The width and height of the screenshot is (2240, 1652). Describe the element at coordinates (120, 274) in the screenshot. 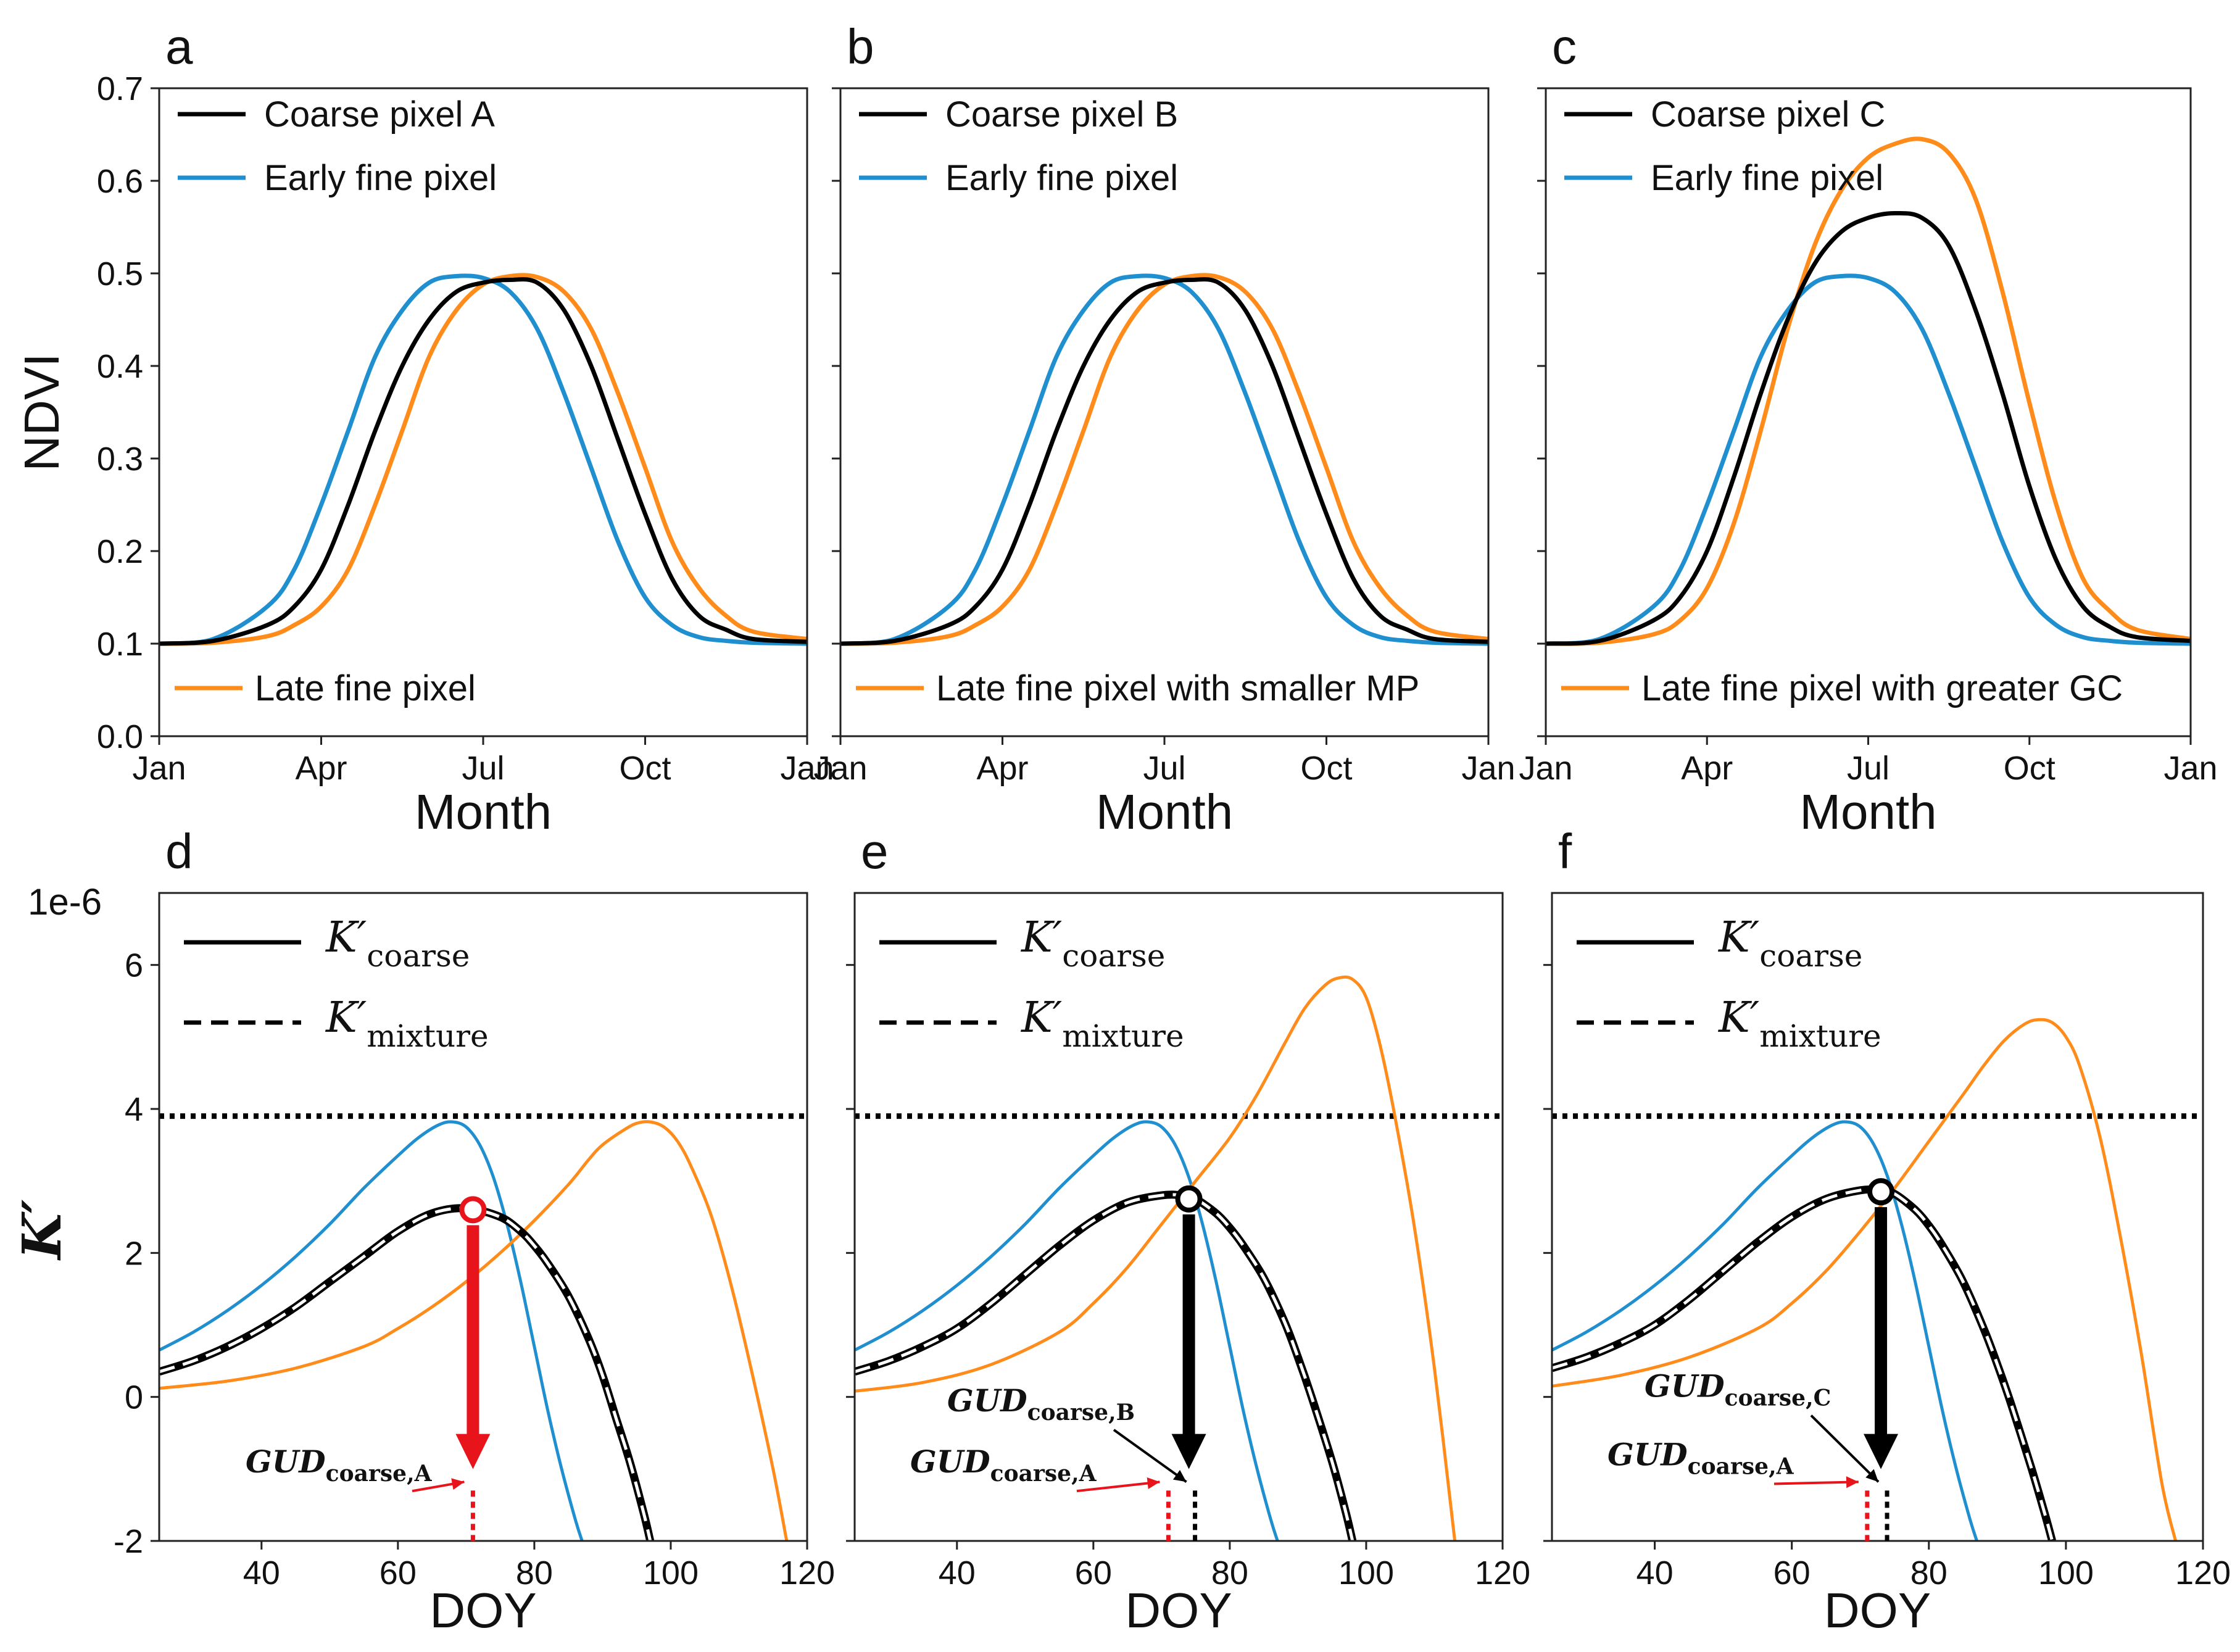

I see `y-tick-label: 0.5` at that location.